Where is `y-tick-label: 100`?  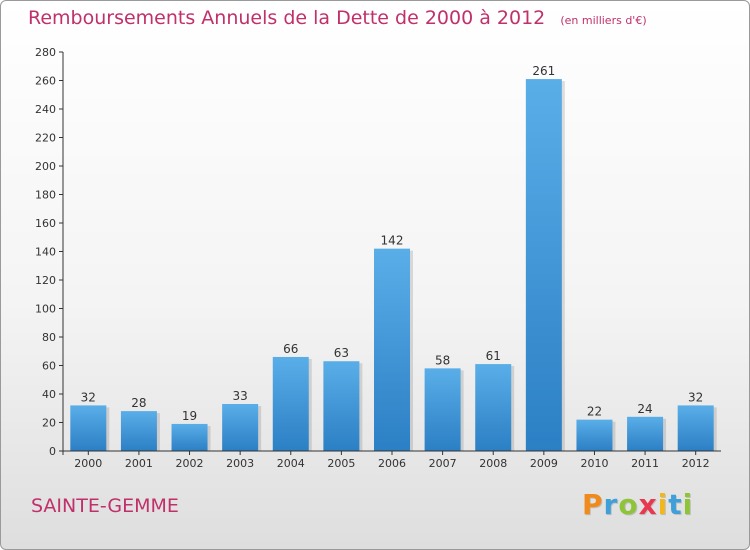 y-tick-label: 100 is located at coordinates (45, 309).